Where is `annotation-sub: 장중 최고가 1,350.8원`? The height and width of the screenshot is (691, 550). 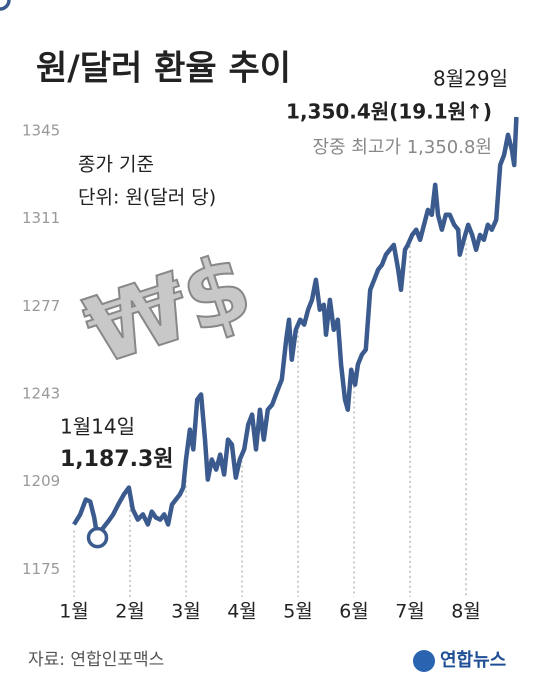 annotation-sub: 장중 최고가 1,350.8원 is located at coordinates (402, 147).